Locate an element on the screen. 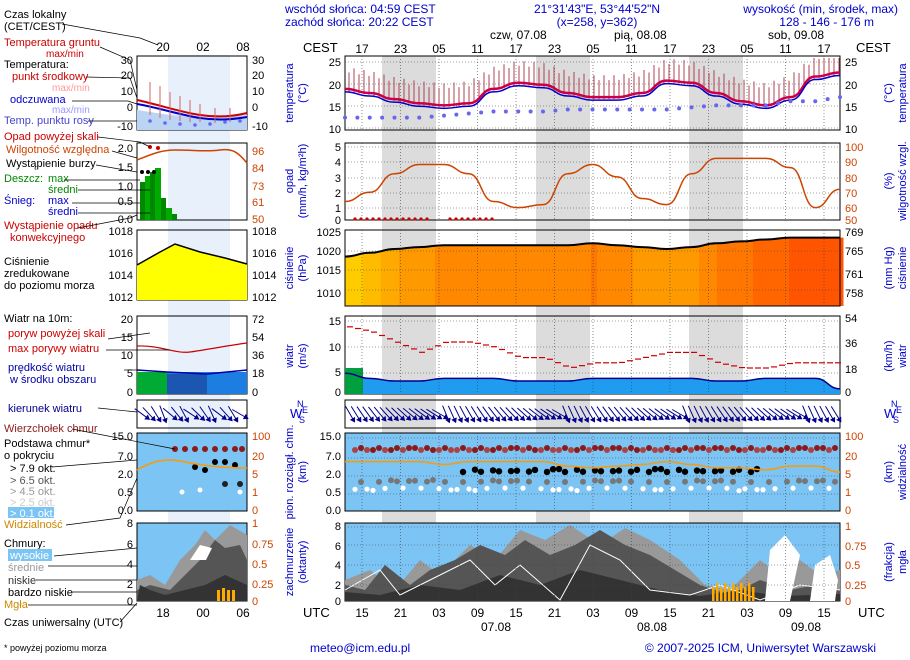 This screenshot has height=660, width=910. footer-copyright: © 2007-2025 ICM, Uniwersytet Warszawski is located at coordinates (760, 648).